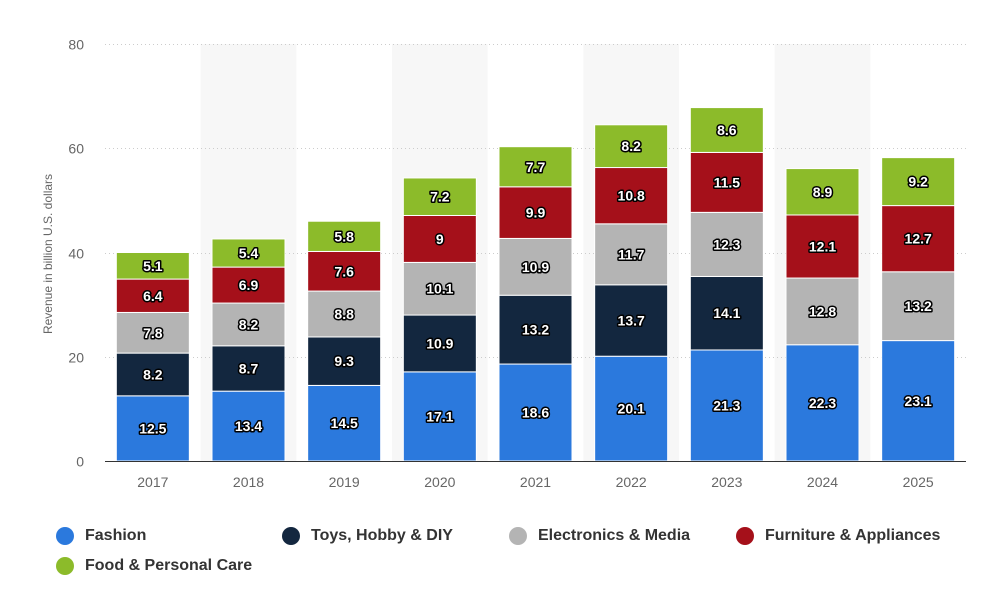 The height and width of the screenshot is (600, 992). I want to click on bar-food-personal-care-2018, so click(248, 253).